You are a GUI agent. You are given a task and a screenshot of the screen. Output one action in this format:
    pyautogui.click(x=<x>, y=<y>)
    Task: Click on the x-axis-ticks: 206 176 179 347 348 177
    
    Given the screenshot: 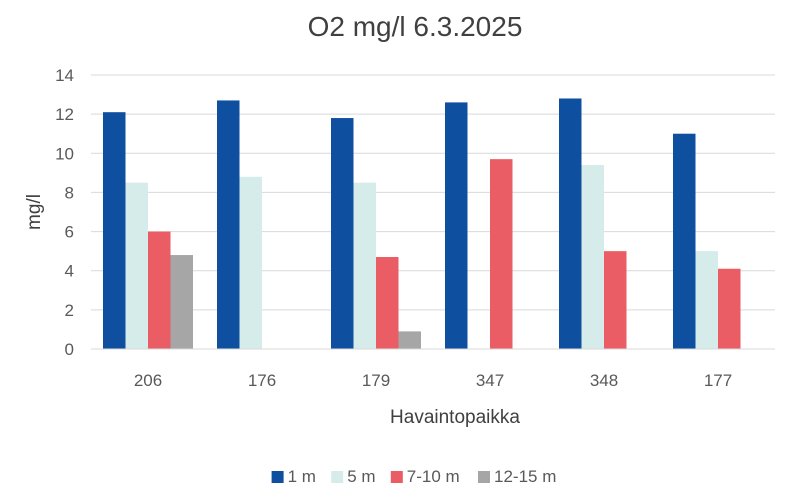 What is the action you would take?
    pyautogui.click(x=433, y=380)
    